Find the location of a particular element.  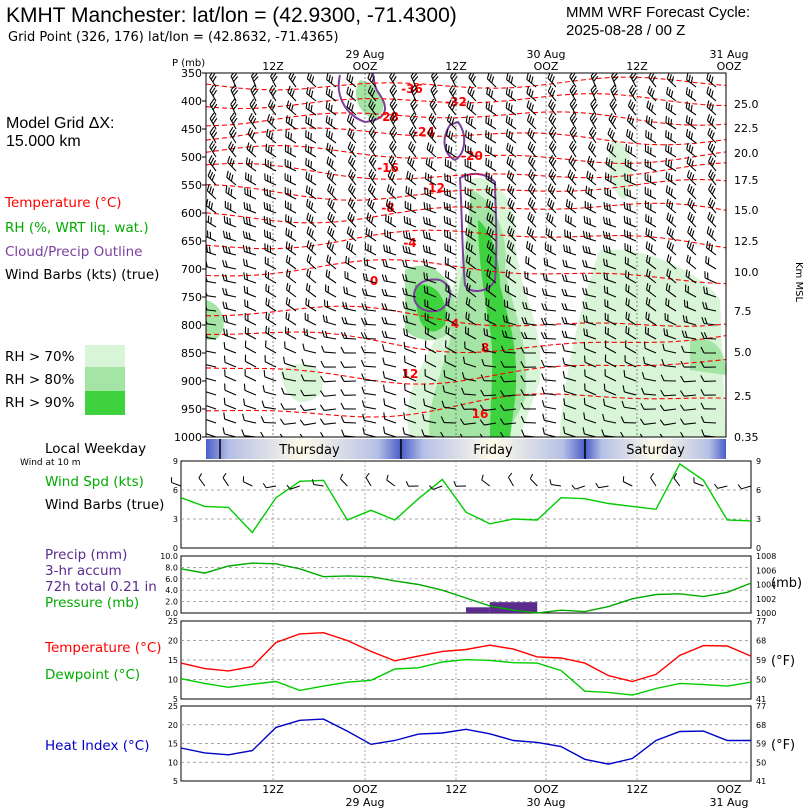

surface-wind-barb-staff is located at coordinates (248, 484).